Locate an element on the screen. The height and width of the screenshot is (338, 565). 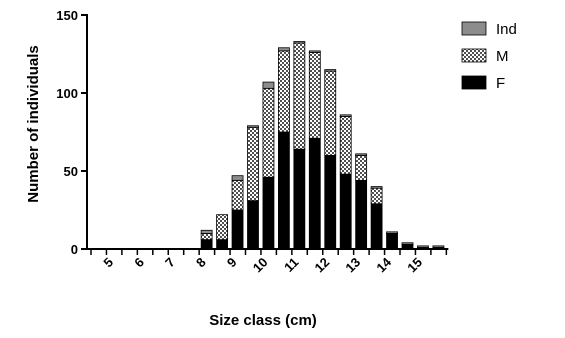
legend-swatch-m is located at coordinates (474, 55).